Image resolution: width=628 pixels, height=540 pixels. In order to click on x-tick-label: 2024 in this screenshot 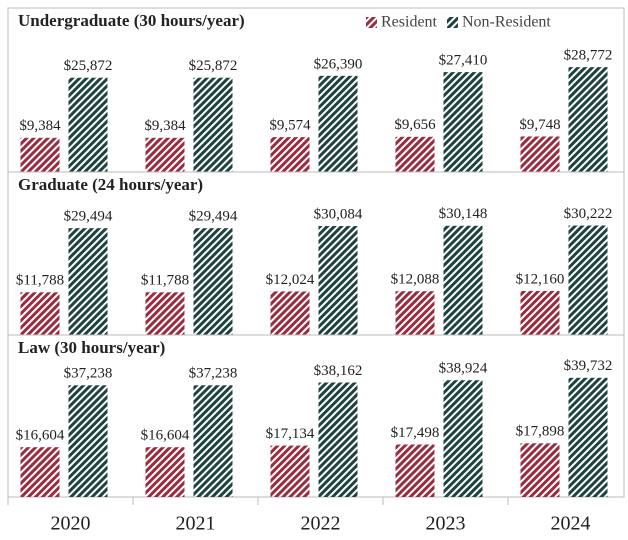, I will do `click(571, 524)`.